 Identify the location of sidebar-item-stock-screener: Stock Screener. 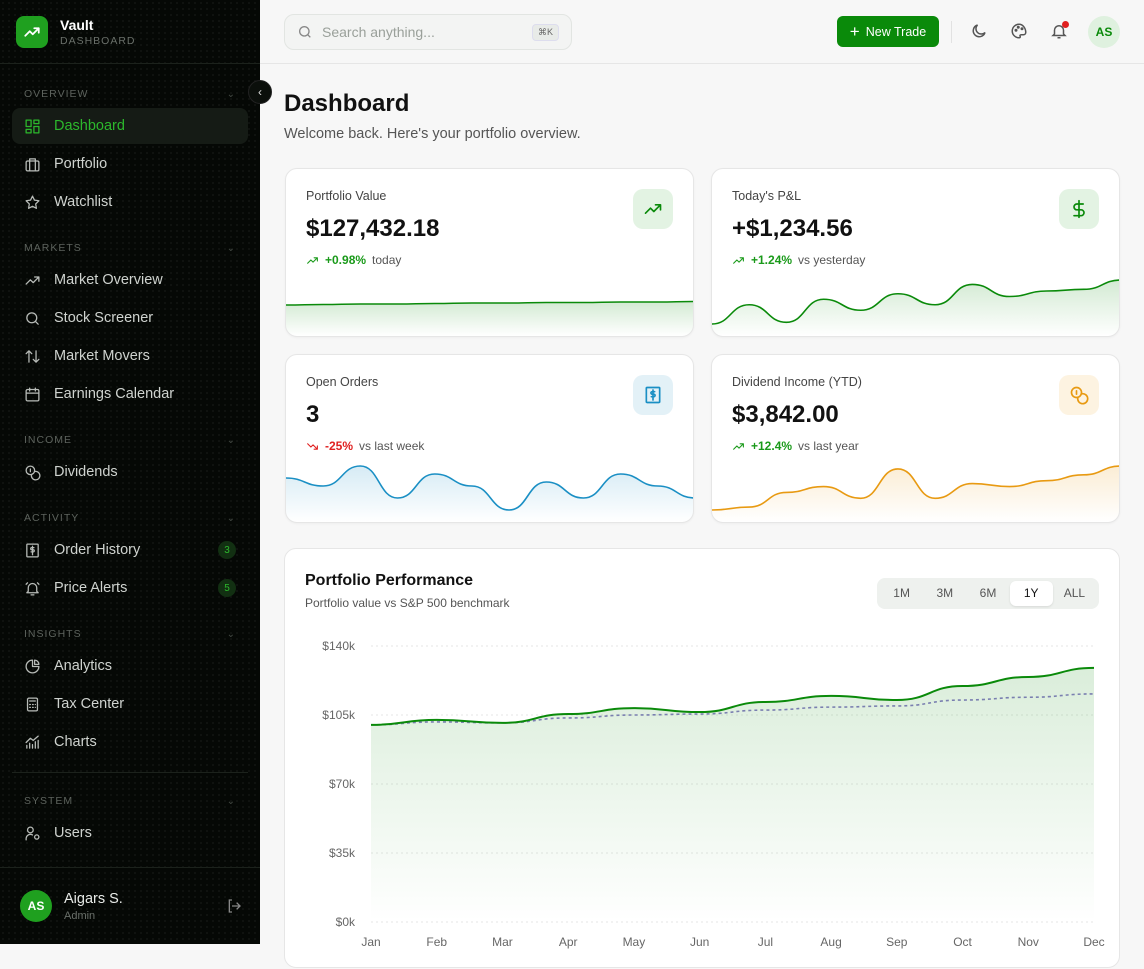
(130, 318).